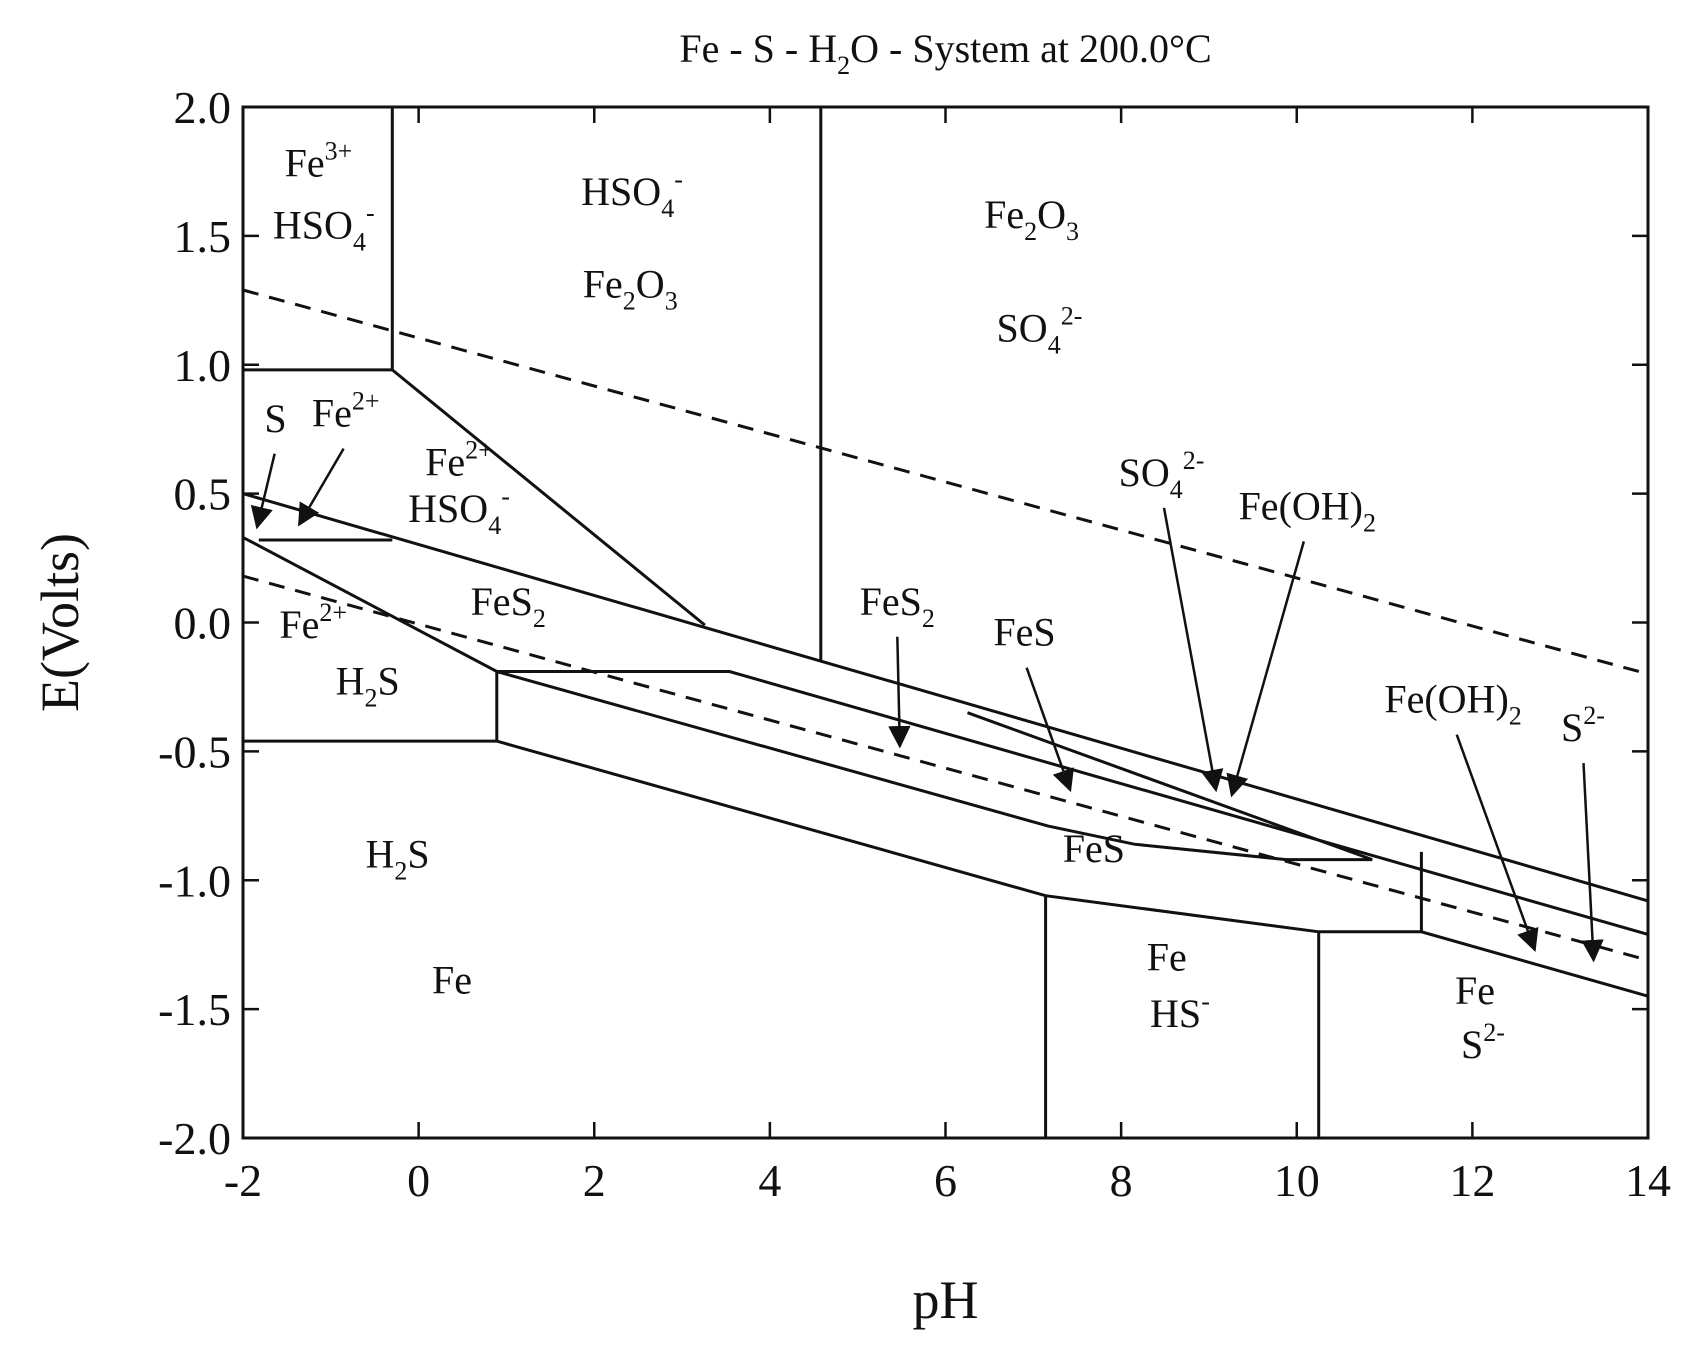 This screenshot has height=1366, width=1695. I want to click on y-tick-label: -1.5, so click(194, 1009).